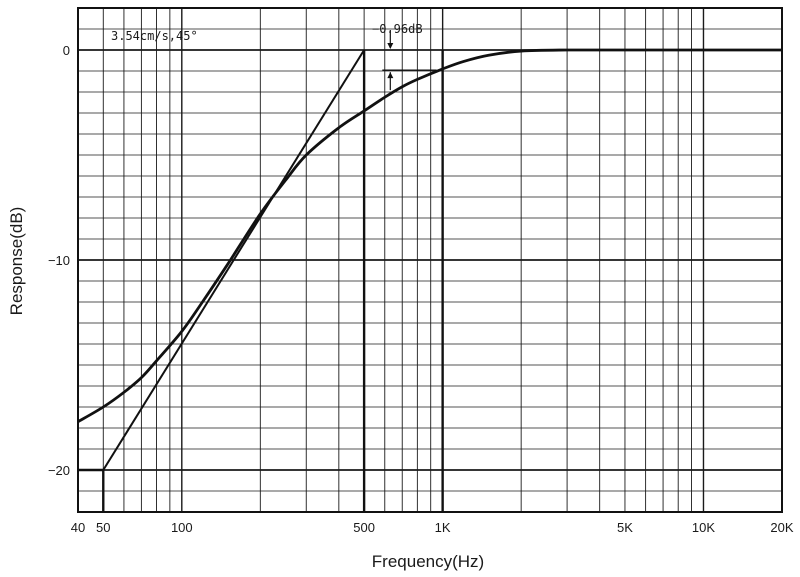  What do you see at coordinates (625, 527) in the screenshot?
I see `x-tick-label: 5K` at bounding box center [625, 527].